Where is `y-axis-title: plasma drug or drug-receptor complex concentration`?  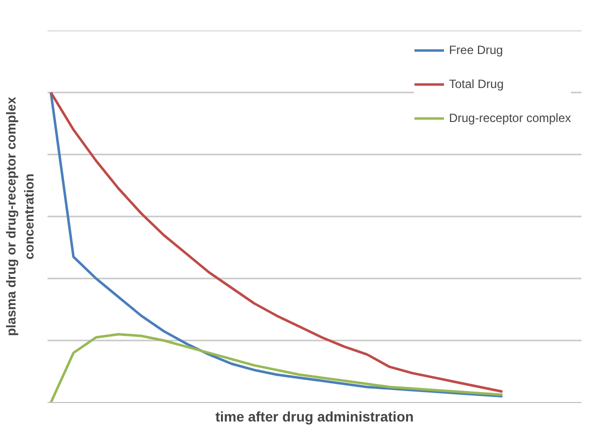
y-axis-title: plasma drug or drug-receptor complex concentration is located at coordinates (20, 216).